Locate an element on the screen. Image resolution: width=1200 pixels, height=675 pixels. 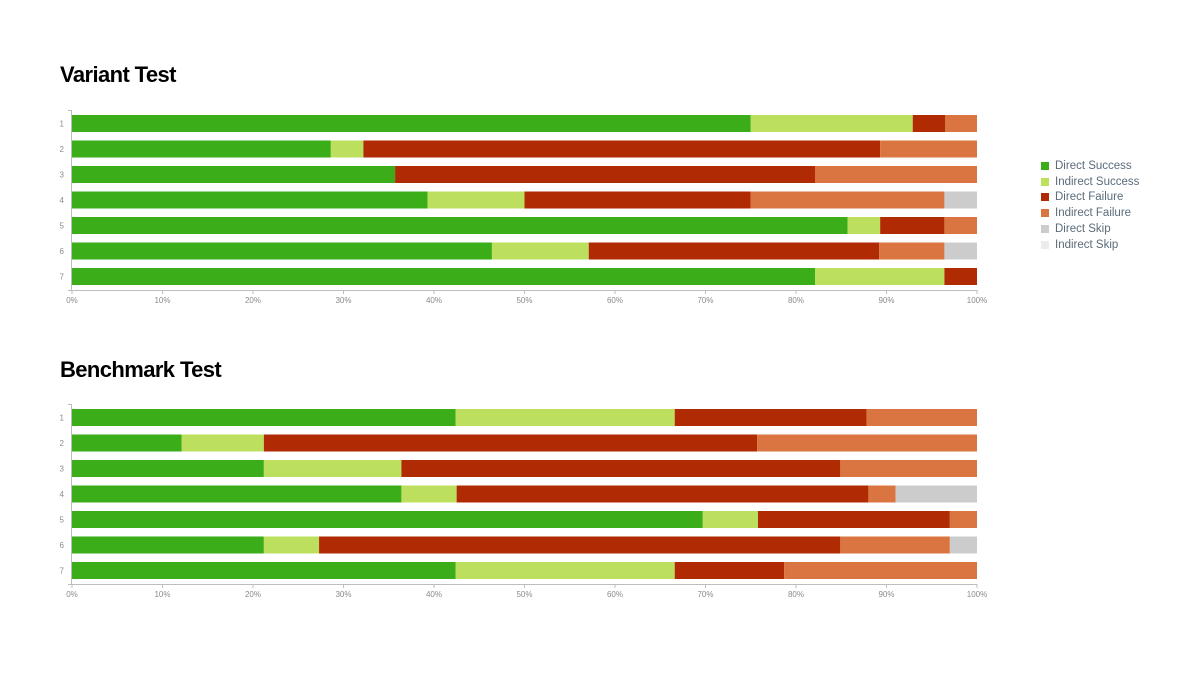
legend-item-indirect-success: Indirect Success is located at coordinates (1090, 182).